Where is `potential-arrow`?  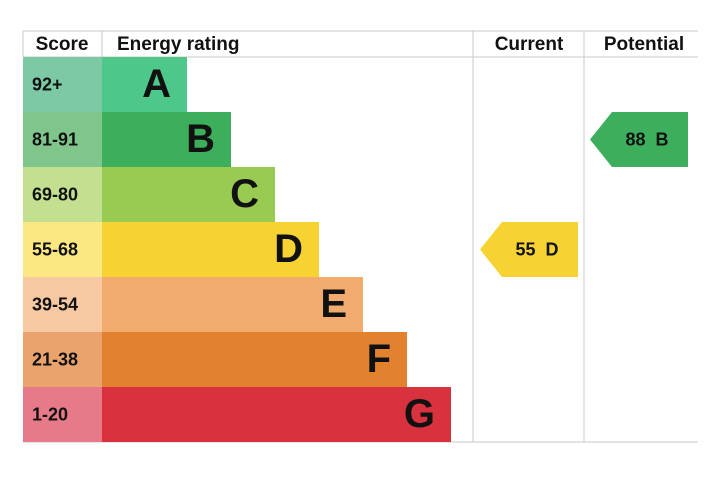
potential-arrow is located at coordinates (639, 139).